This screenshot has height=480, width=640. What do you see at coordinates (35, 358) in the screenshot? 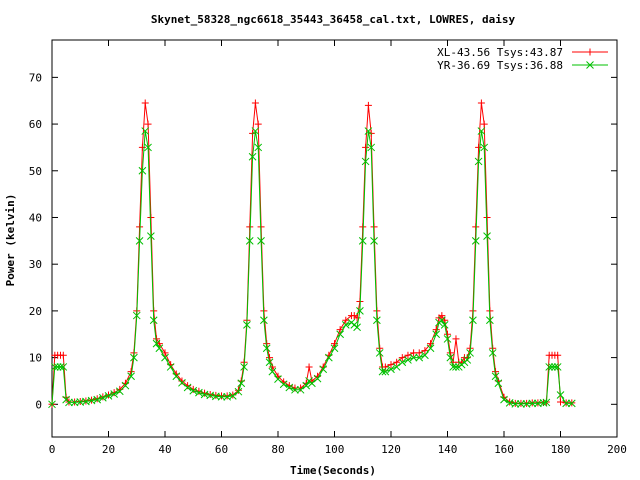
I see `y-tick-label: 10` at bounding box center [35, 358].